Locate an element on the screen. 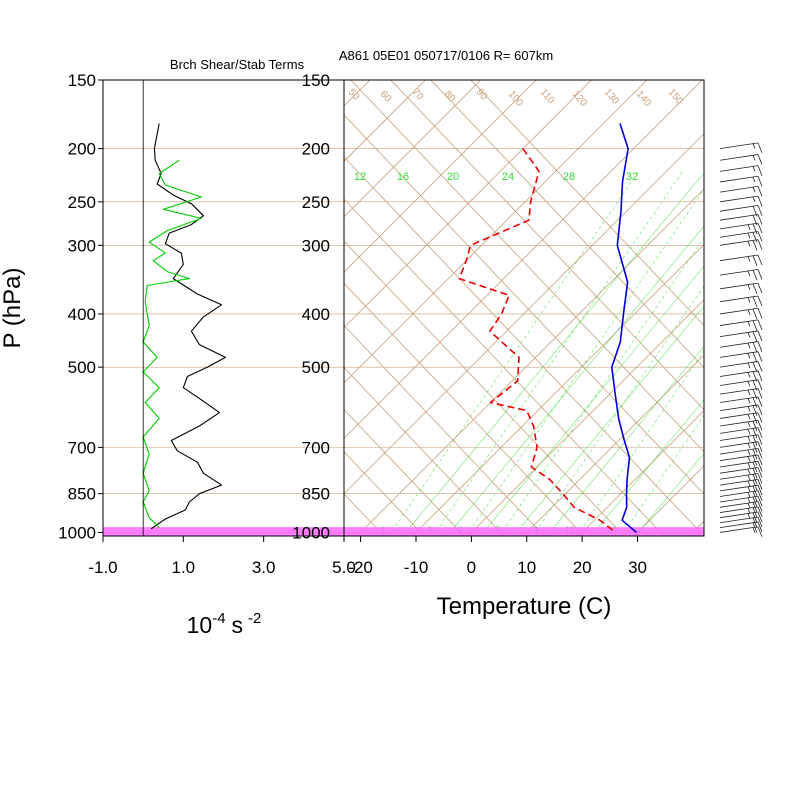  isotherm-label: 130 is located at coordinates (611, 97).